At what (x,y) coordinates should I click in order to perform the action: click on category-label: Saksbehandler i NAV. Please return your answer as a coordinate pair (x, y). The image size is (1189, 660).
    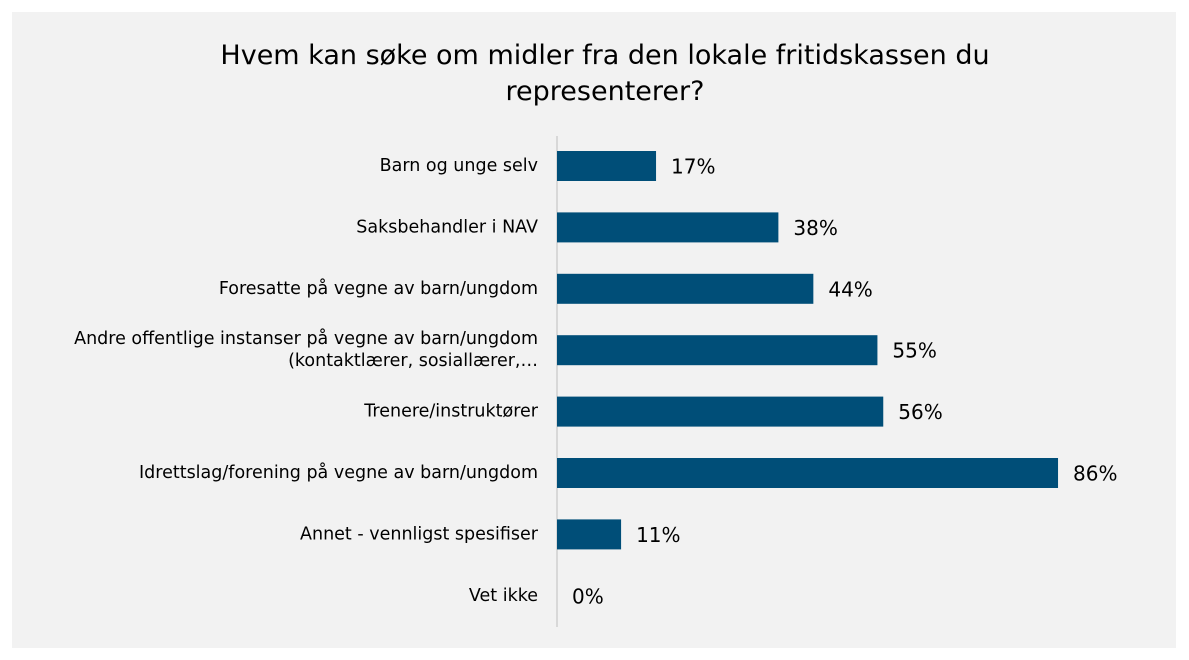
    Looking at the image, I should click on (447, 227).